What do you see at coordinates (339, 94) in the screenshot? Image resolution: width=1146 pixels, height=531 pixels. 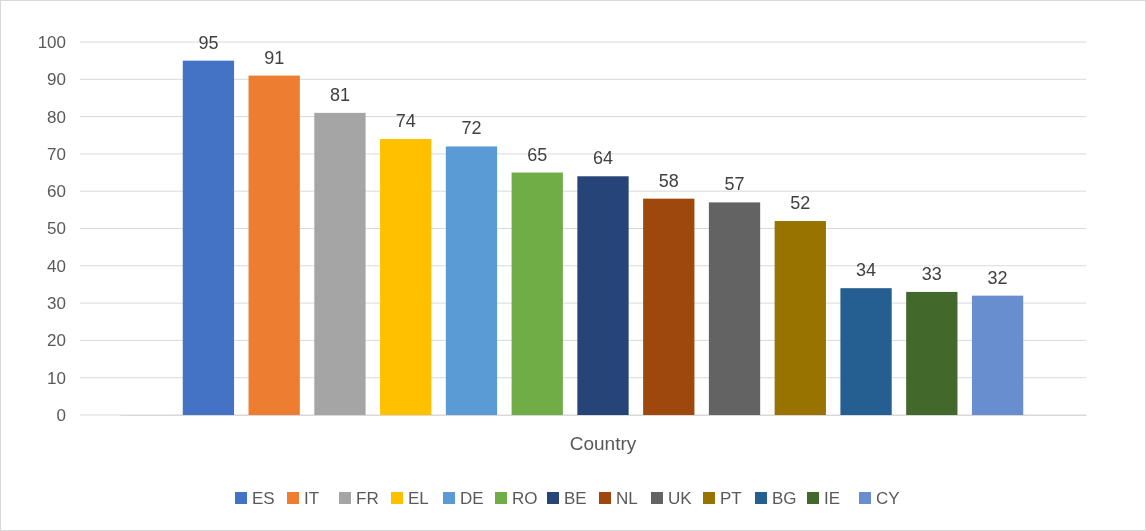 I see `data-label: 81` at bounding box center [339, 94].